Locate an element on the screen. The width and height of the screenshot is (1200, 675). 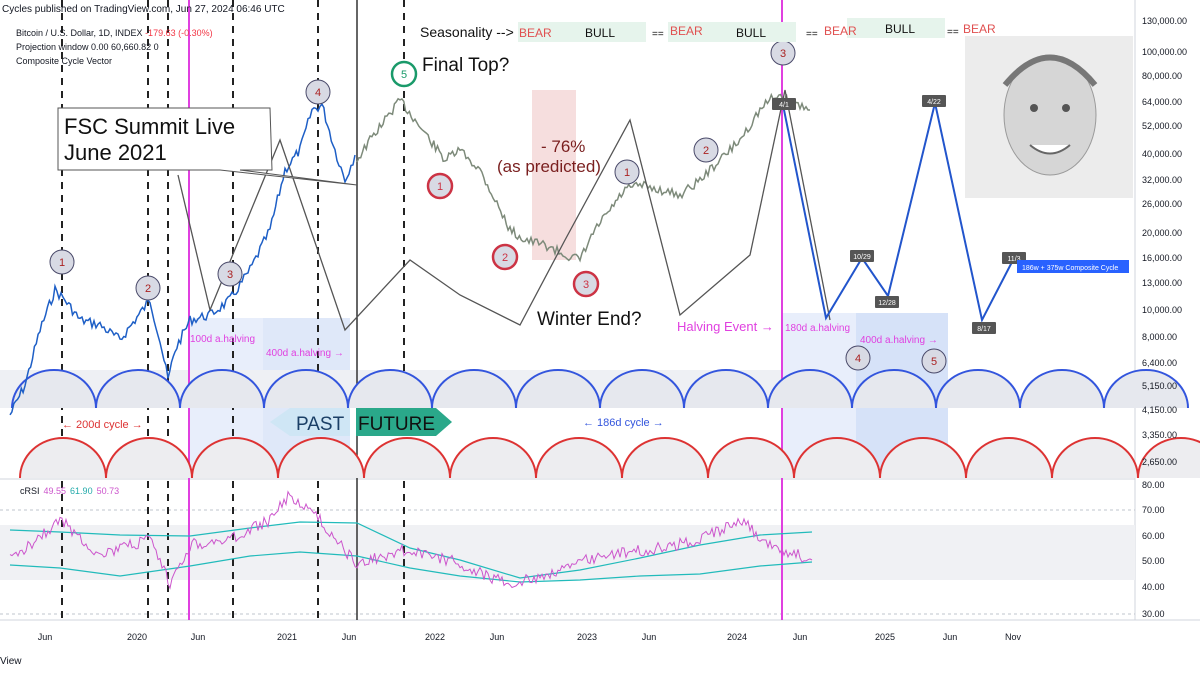
drawdown-box is located at coordinates (554, 175).